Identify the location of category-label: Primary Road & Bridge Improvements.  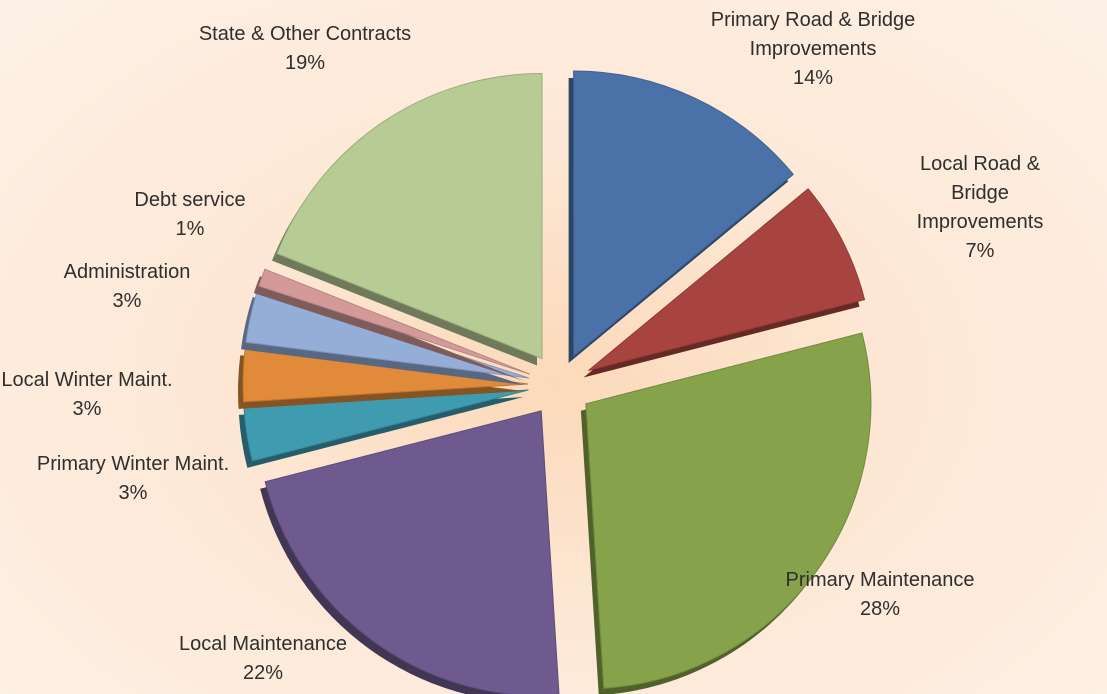
(813, 34).